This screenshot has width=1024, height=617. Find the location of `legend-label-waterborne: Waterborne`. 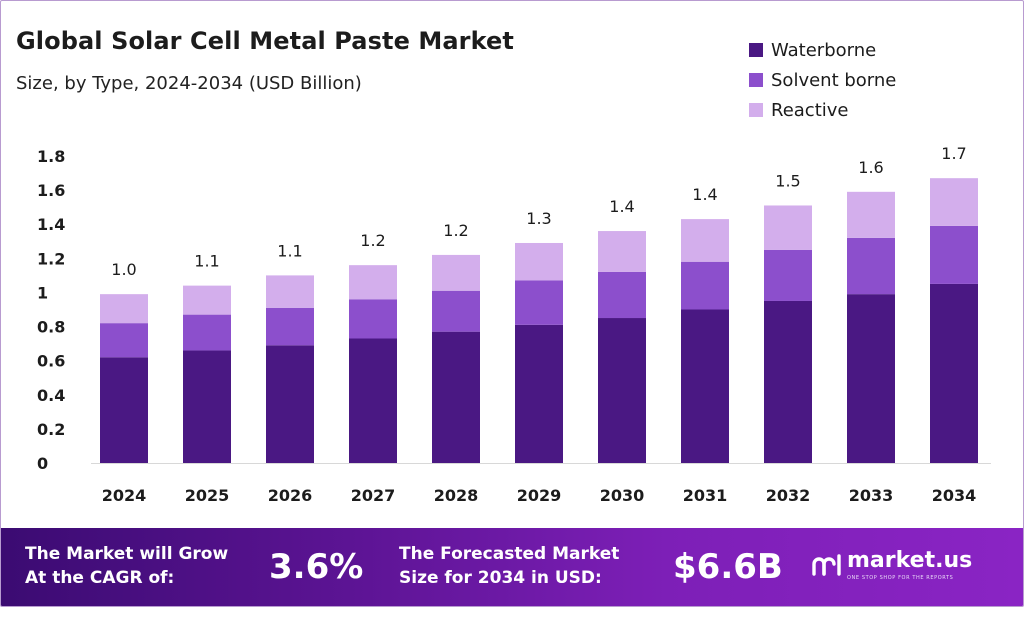

legend-label-waterborne: Waterborne is located at coordinates (824, 50).